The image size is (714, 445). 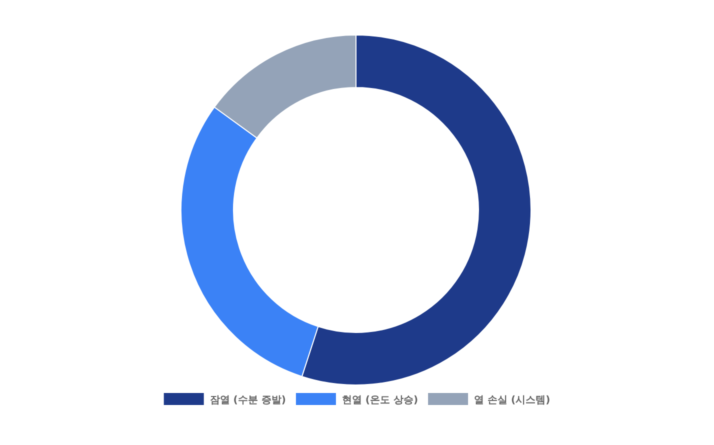 I want to click on legend-label: 열 손실 (시스템), so click(x=512, y=400).